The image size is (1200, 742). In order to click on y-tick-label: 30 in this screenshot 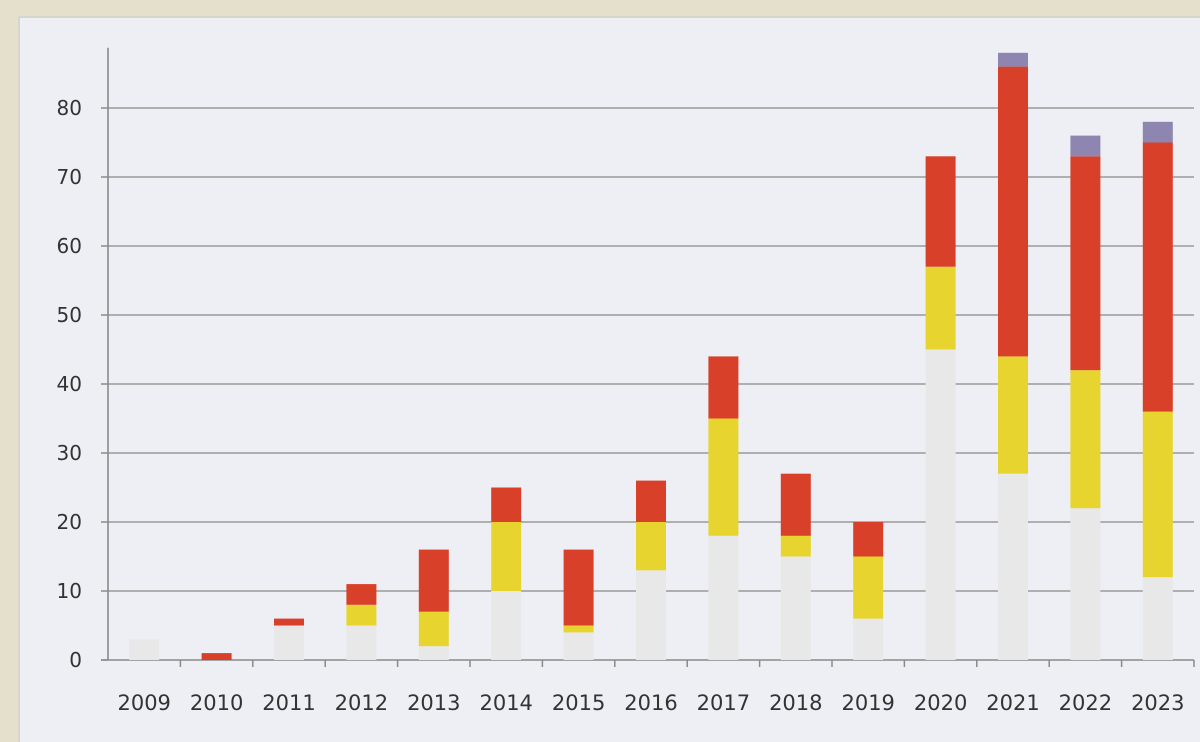, I will do `click(69, 453)`.